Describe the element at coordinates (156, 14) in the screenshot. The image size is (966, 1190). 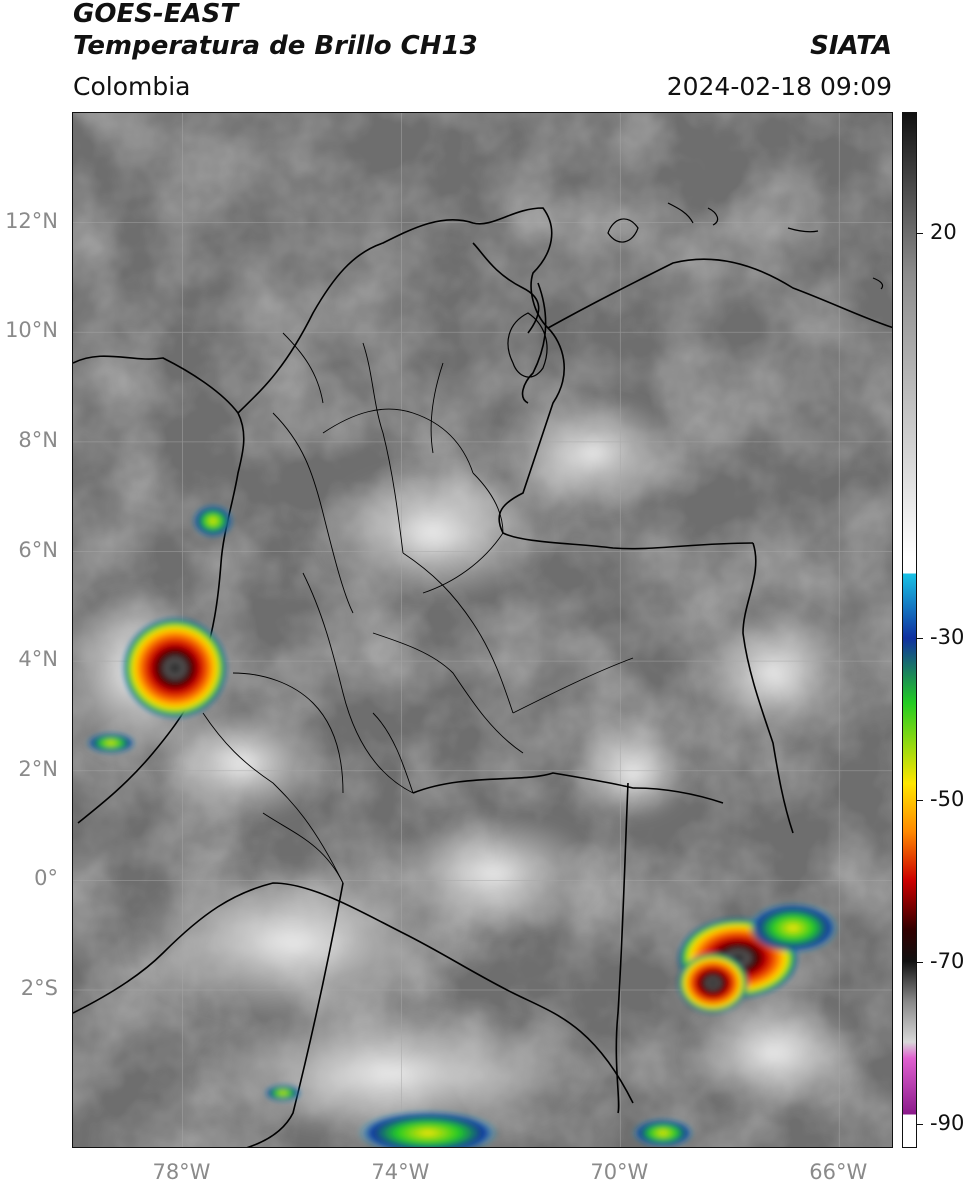
I see `title-satellite: GOES-EAST` at that location.